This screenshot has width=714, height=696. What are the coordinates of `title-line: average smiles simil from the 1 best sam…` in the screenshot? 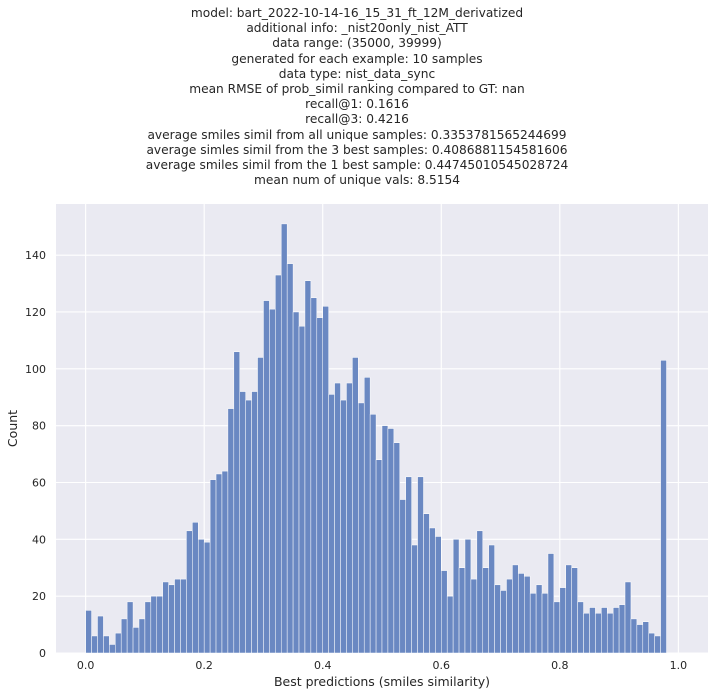 It's located at (357, 165).